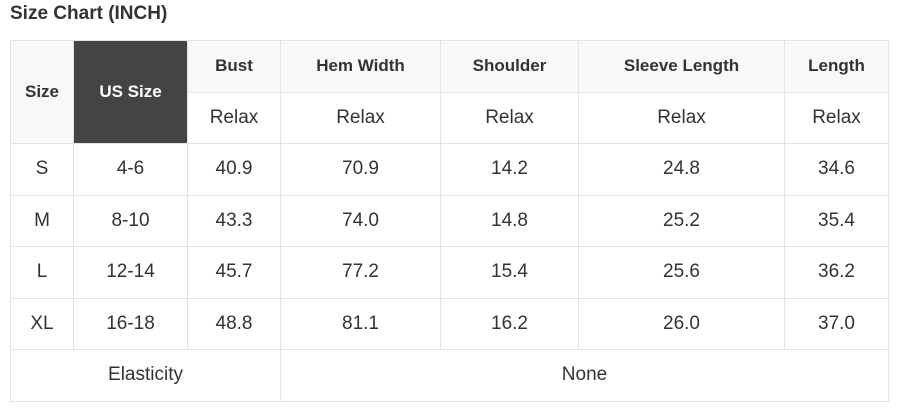 The height and width of the screenshot is (414, 922). I want to click on value-cell: 43.3, so click(234, 220).